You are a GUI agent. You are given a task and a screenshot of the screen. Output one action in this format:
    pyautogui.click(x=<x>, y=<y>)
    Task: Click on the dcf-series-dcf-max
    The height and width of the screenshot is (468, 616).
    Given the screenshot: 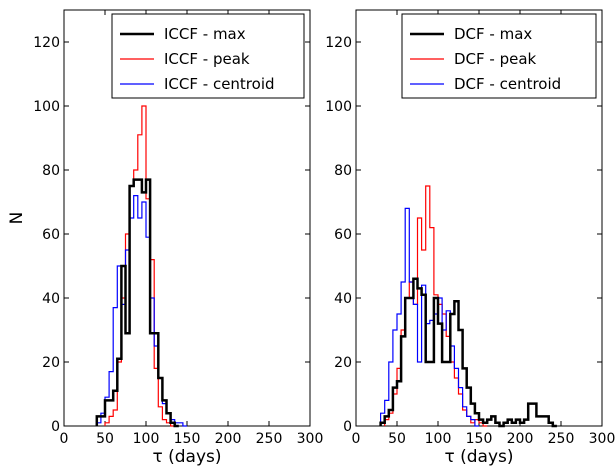 What is the action you would take?
    pyautogui.click(x=468, y=352)
    